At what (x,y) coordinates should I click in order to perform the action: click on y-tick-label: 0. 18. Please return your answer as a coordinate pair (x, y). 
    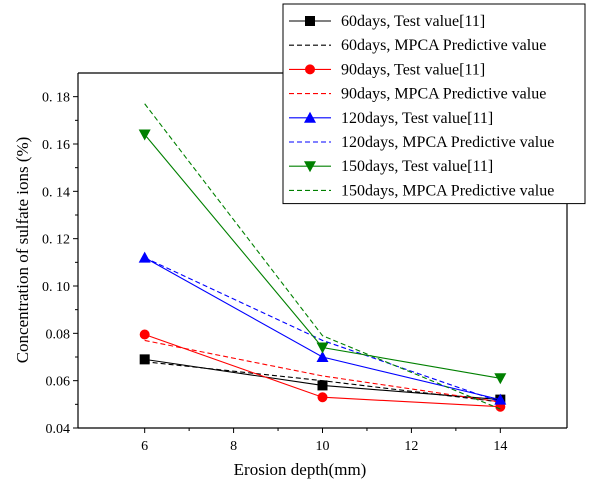
    Looking at the image, I should click on (56, 98).